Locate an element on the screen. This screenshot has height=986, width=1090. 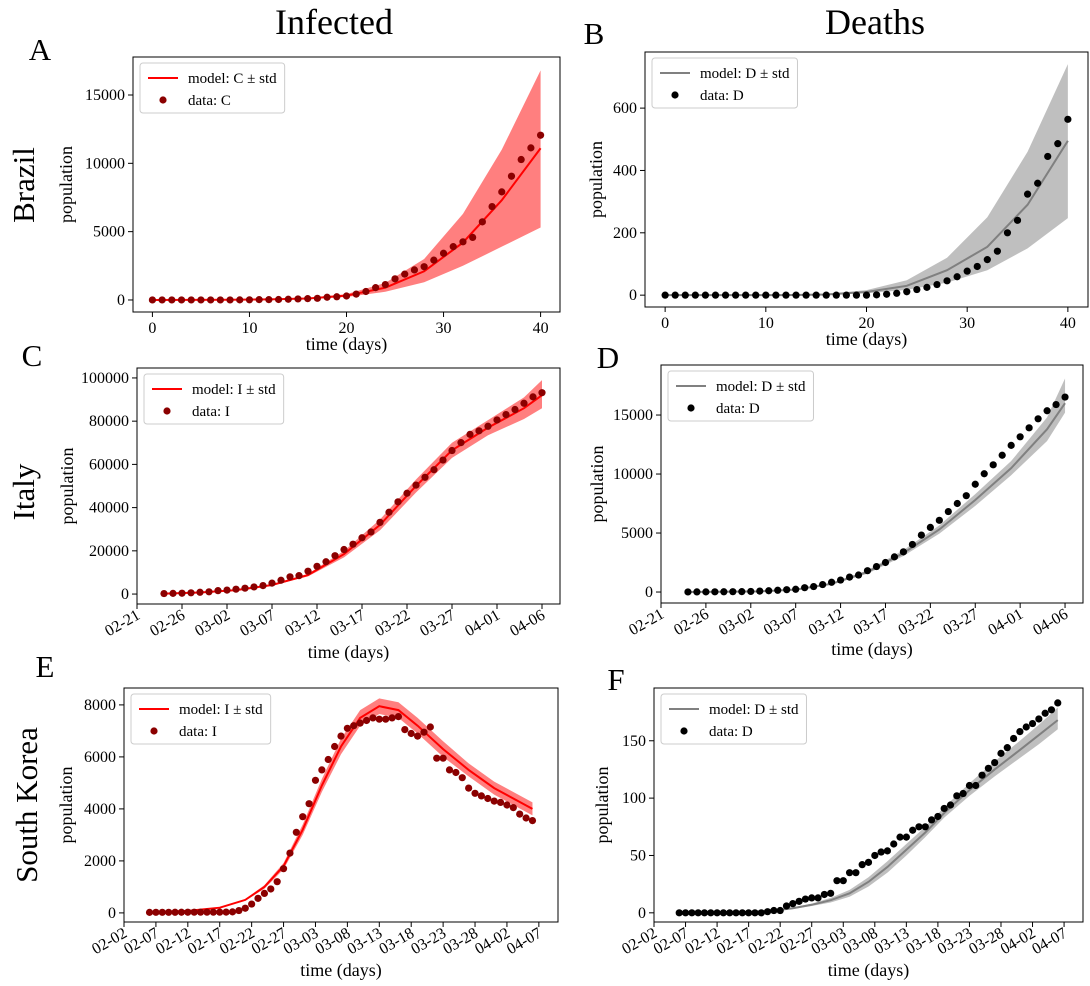
x-tick-label: 03-12 is located at coordinates (826, 622).